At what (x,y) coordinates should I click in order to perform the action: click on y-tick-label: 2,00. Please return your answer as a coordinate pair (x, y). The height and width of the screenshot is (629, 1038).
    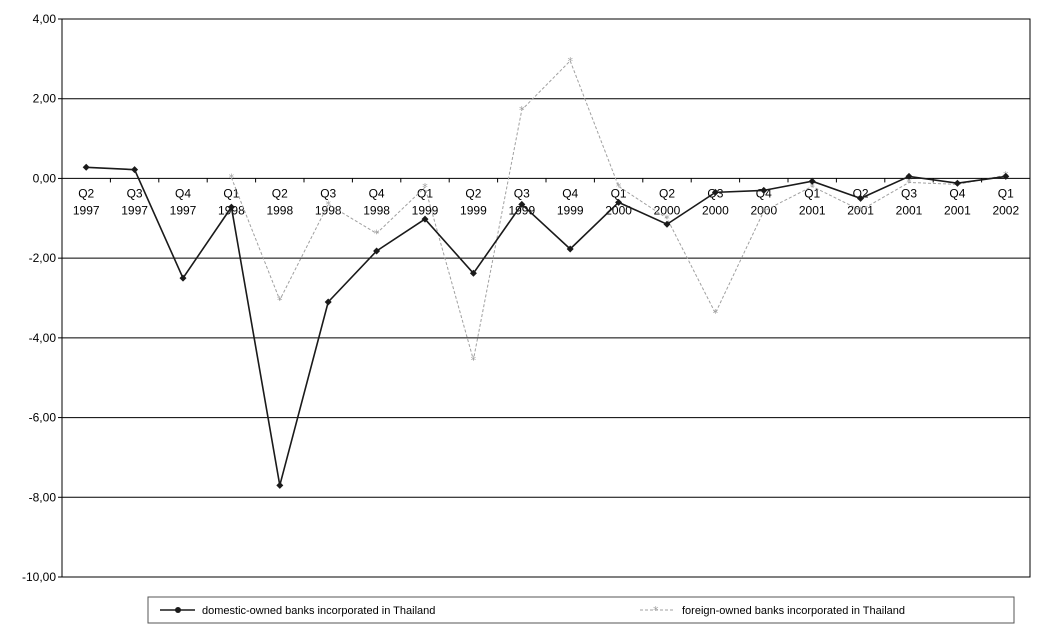
    Looking at the image, I should click on (45, 99).